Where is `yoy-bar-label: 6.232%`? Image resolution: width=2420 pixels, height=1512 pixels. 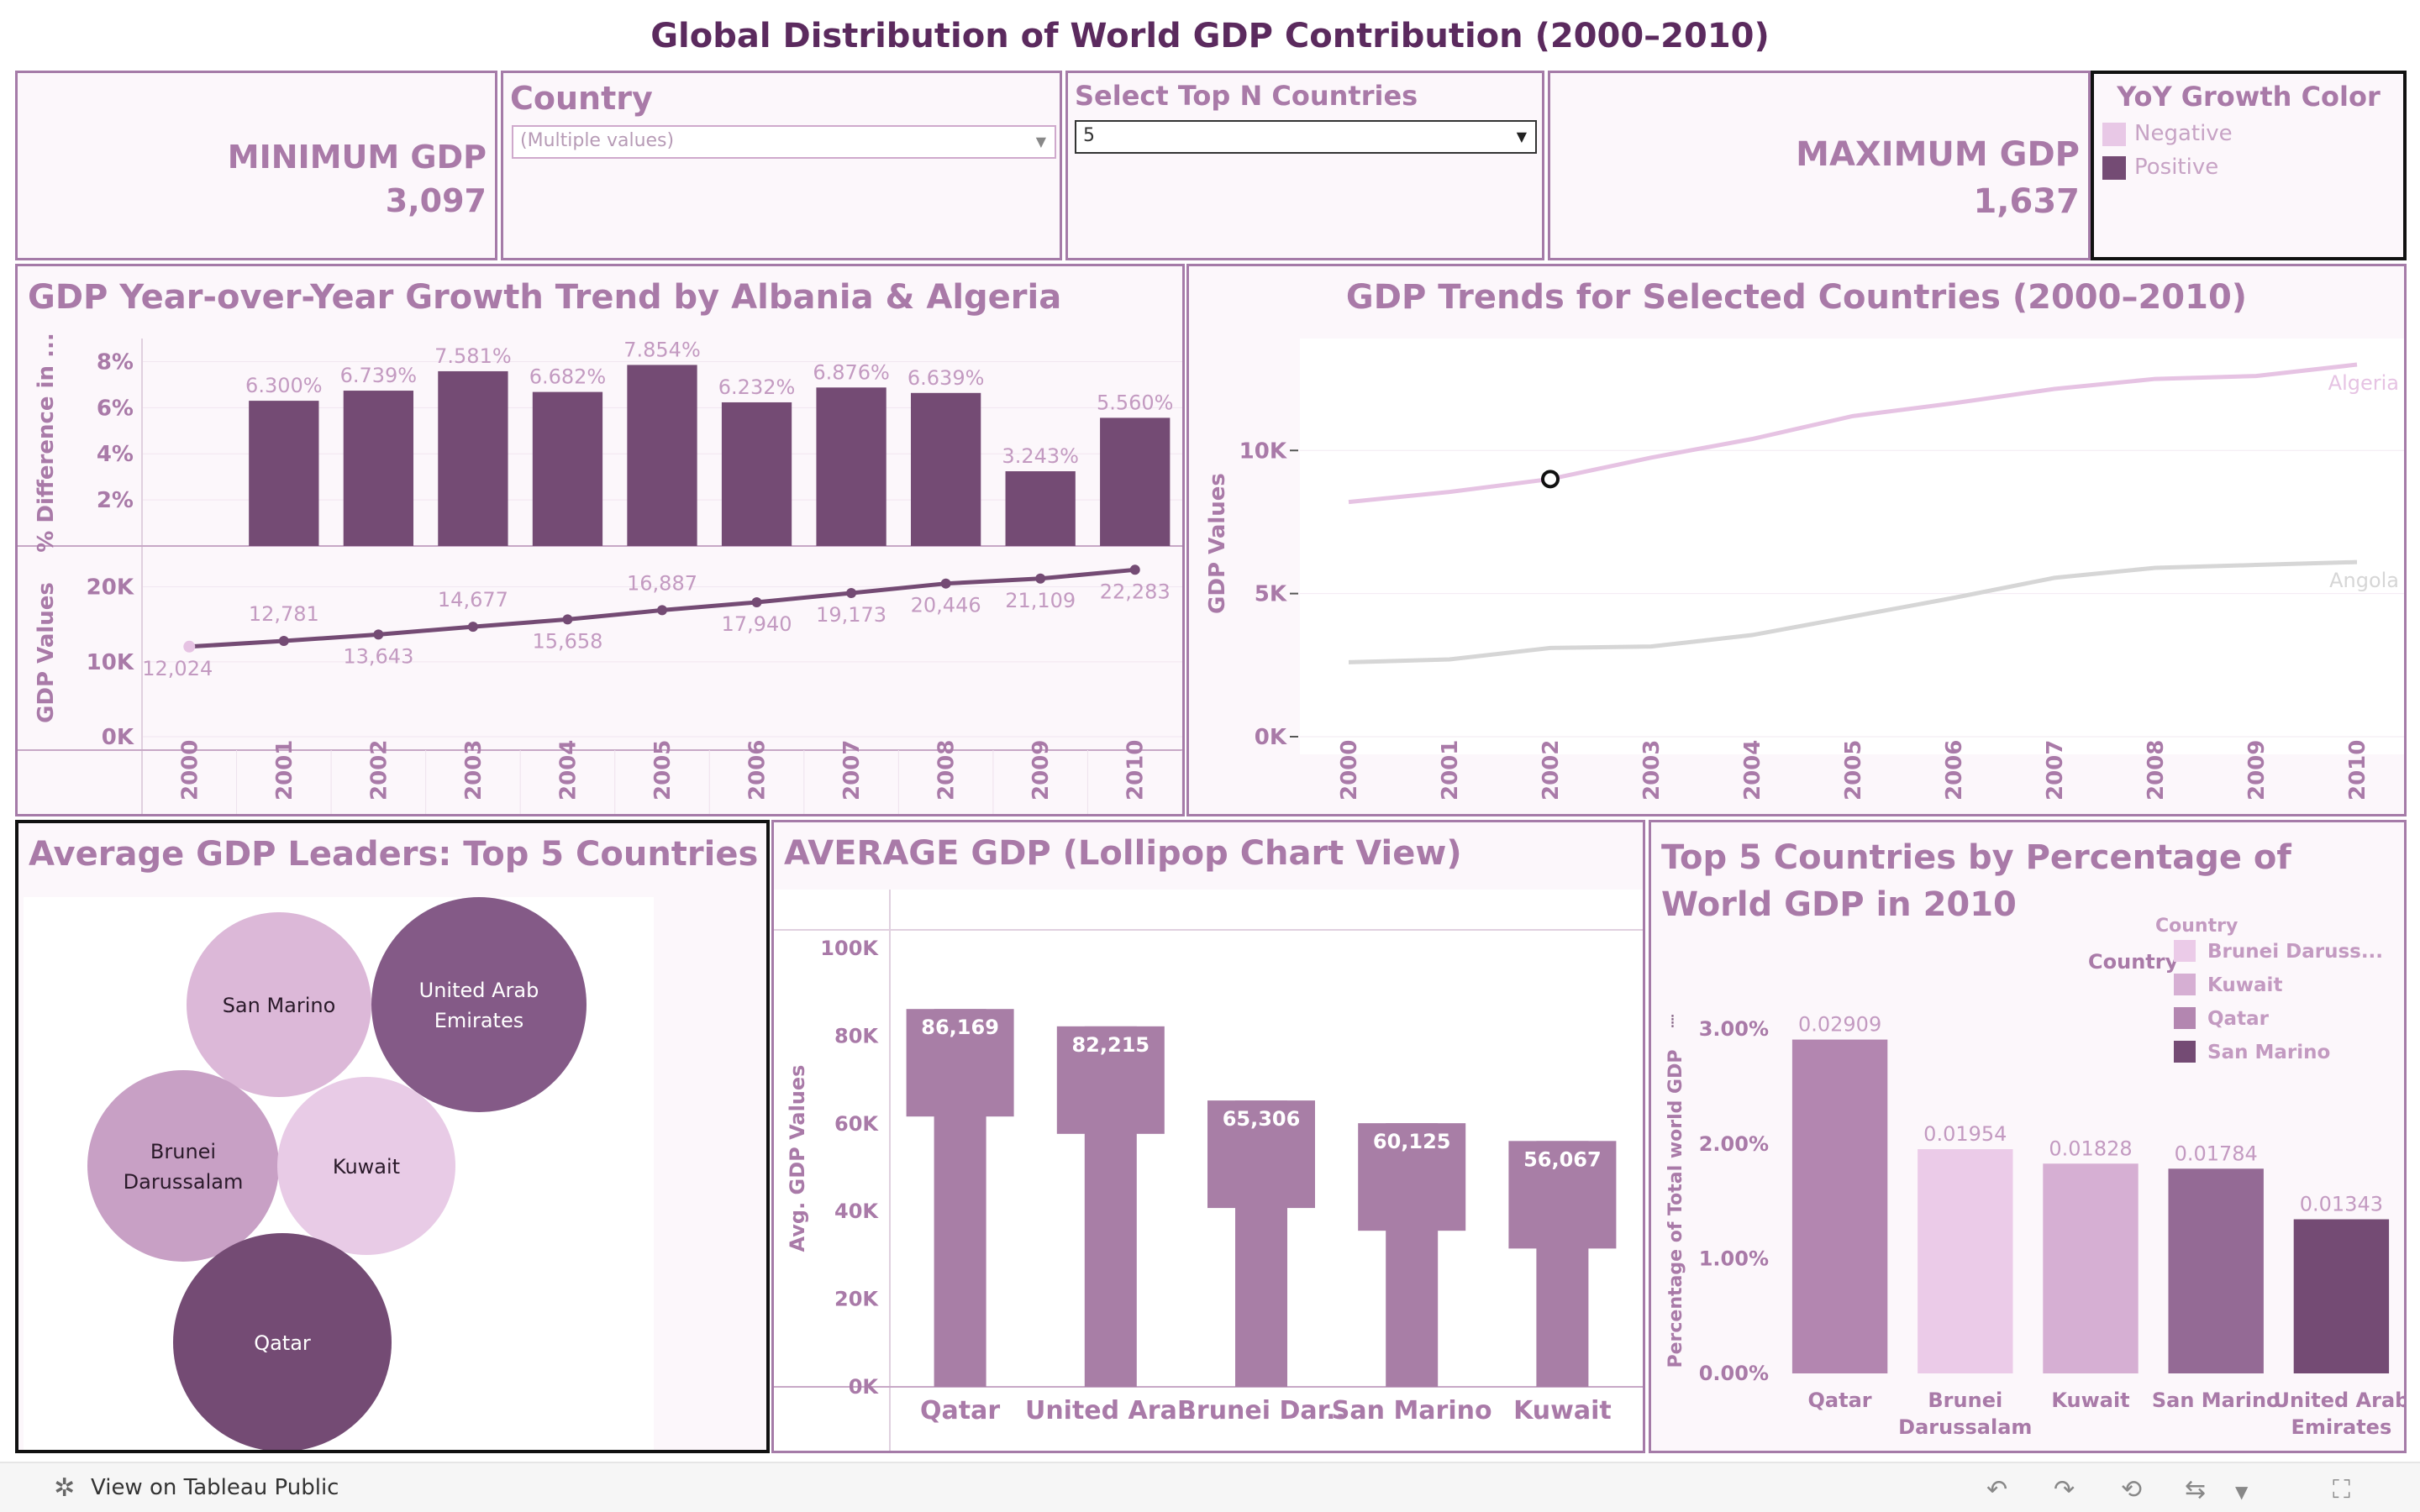
yoy-bar-label: 6.232% is located at coordinates (757, 387).